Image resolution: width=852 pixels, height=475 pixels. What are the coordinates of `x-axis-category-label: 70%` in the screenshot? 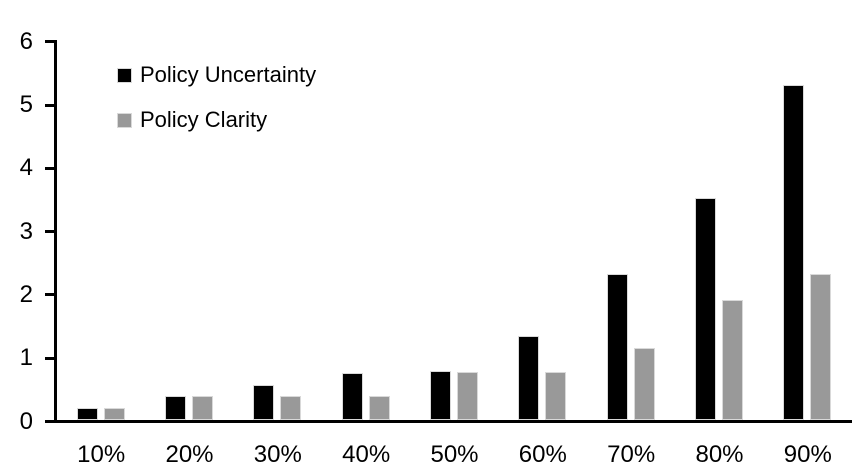 It's located at (631, 454).